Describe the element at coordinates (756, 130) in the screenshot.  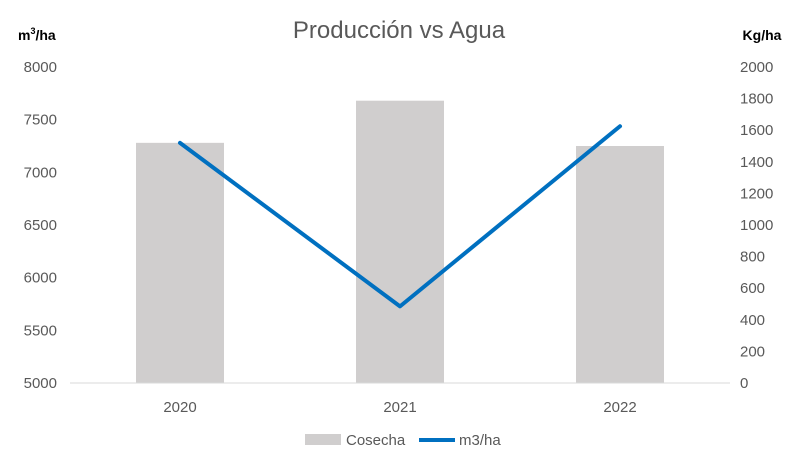
I see `right-tick-label: 1600` at that location.